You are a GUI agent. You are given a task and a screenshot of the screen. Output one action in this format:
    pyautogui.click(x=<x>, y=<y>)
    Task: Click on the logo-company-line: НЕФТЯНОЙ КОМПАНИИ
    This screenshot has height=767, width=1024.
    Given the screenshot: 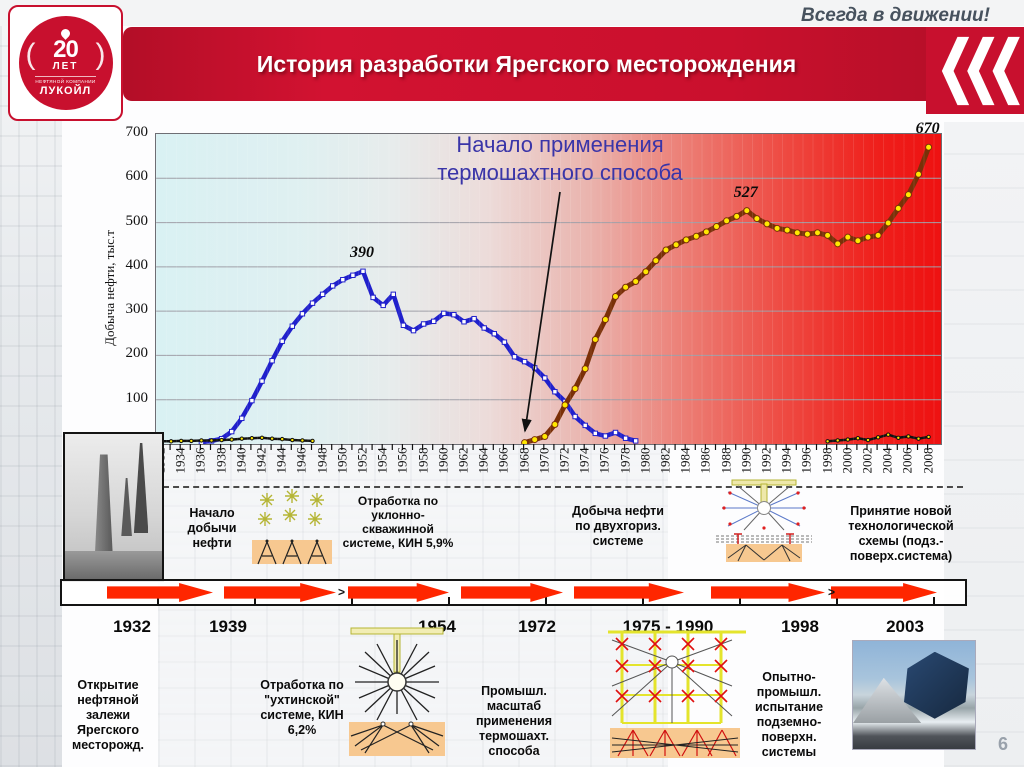 What is the action you would take?
    pyautogui.click(x=65, y=80)
    